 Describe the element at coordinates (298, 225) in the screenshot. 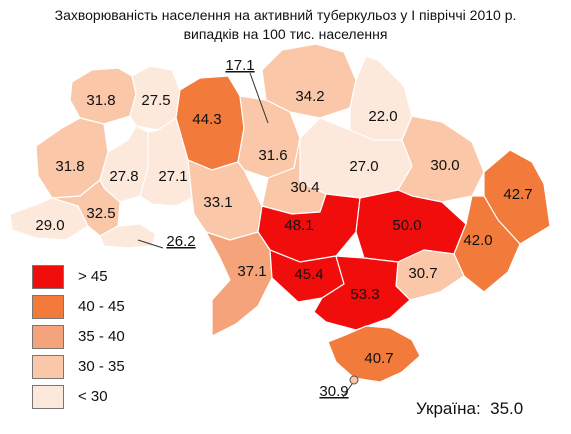

I see `region-value-kirovohrad: 48.1` at that location.